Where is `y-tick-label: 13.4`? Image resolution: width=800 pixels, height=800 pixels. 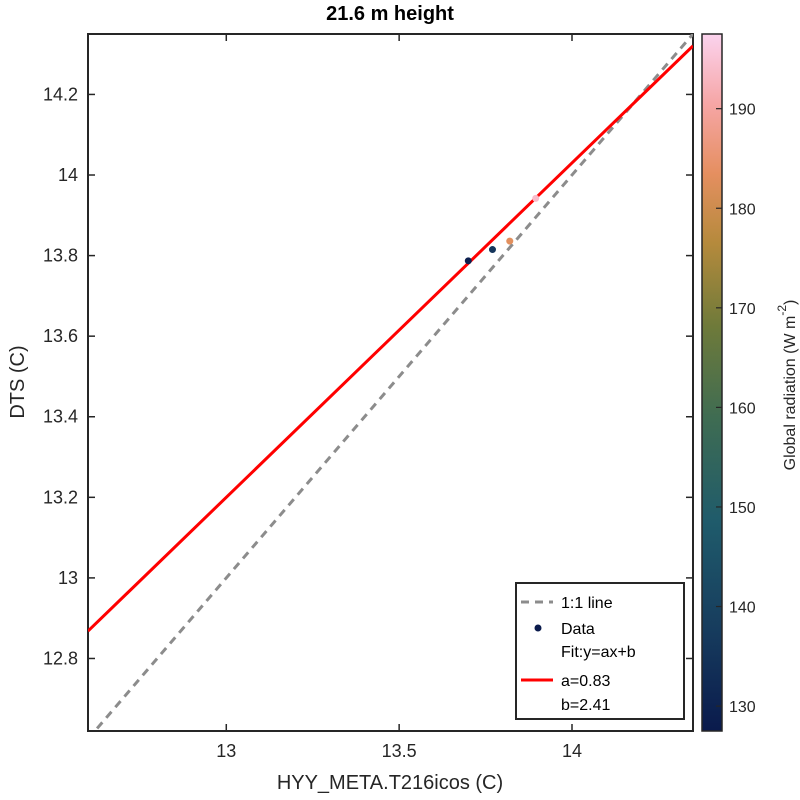 y-tick-label: 13.4 is located at coordinates (60, 417).